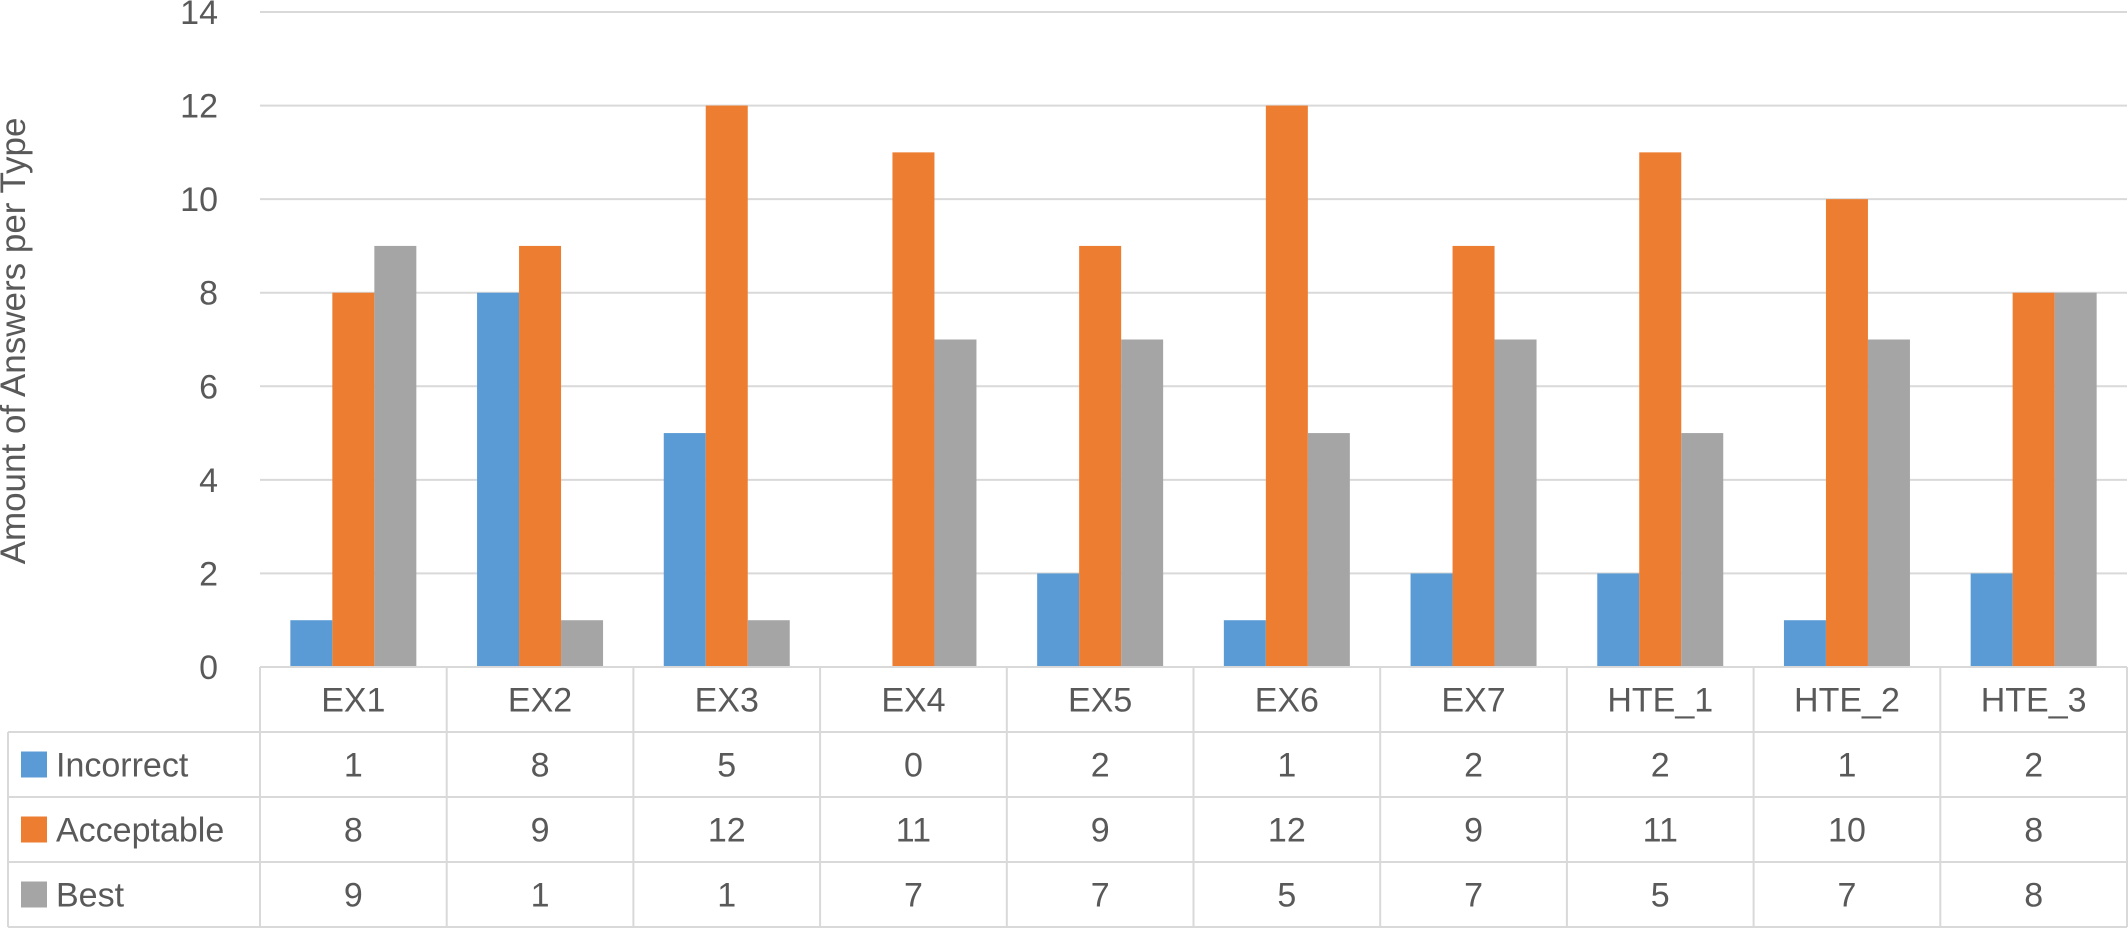 Image resolution: width=2128 pixels, height=940 pixels. Describe the element at coordinates (208, 668) in the screenshot. I see `y-tick-label: 0` at that location.